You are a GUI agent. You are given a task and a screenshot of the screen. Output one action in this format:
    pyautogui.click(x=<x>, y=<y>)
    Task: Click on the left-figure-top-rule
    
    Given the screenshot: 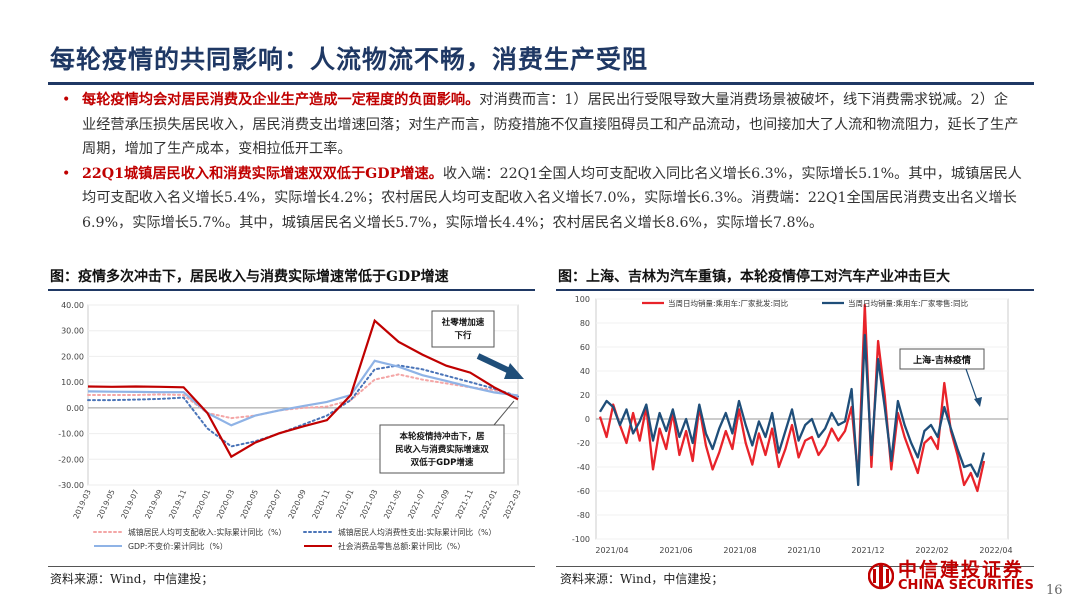 What is the action you would take?
    pyautogui.click(x=291, y=290)
    